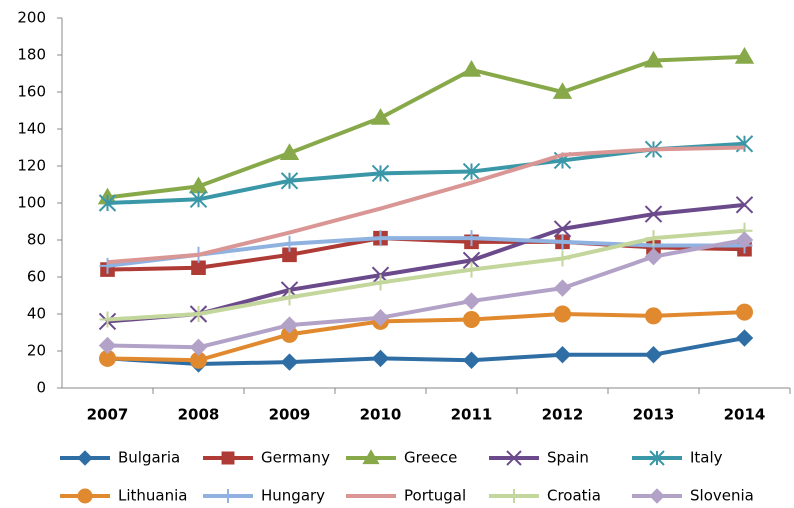 This screenshot has width=794, height=508. I want to click on legend-label: Bulgaria, so click(149, 458).